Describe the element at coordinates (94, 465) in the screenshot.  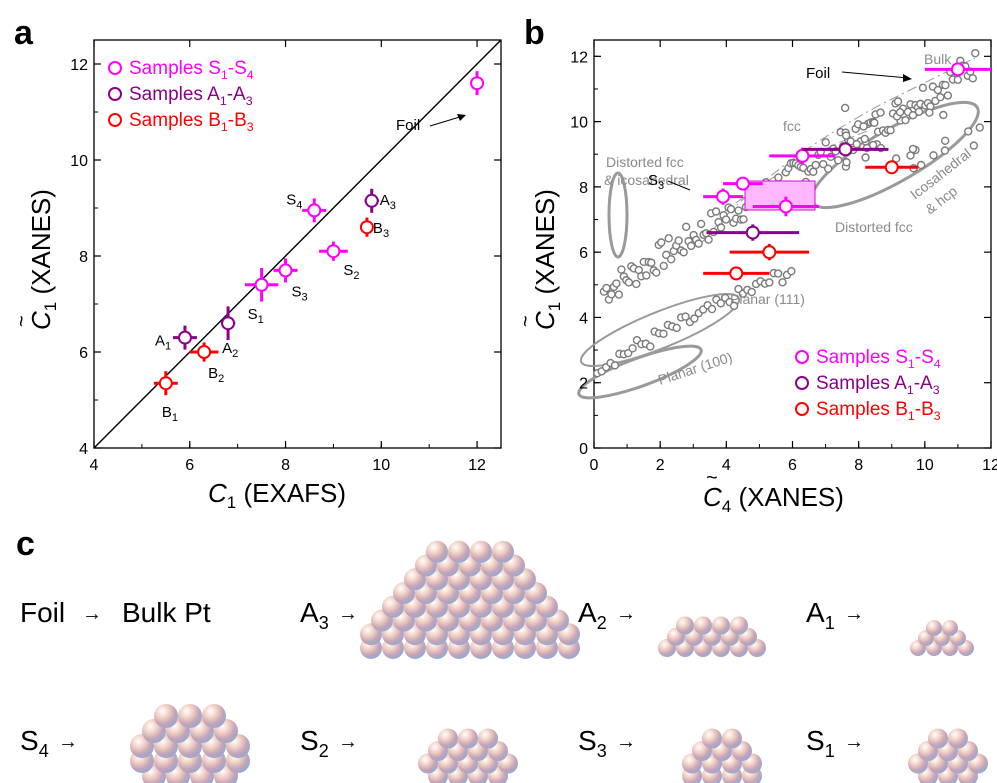
I see `panel-a-xtick-label: 4` at that location.